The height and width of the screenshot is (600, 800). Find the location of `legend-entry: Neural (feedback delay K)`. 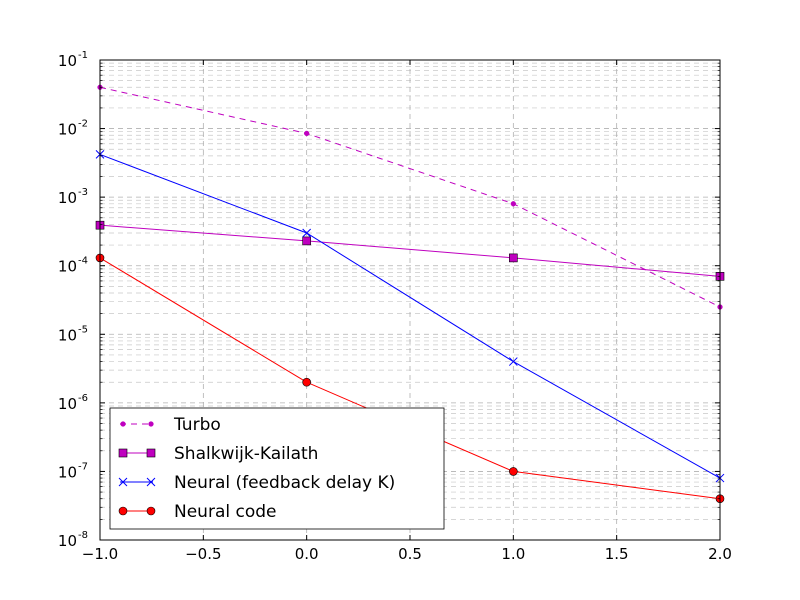

legend-entry: Neural (feedback delay K) is located at coordinates (256, 483).